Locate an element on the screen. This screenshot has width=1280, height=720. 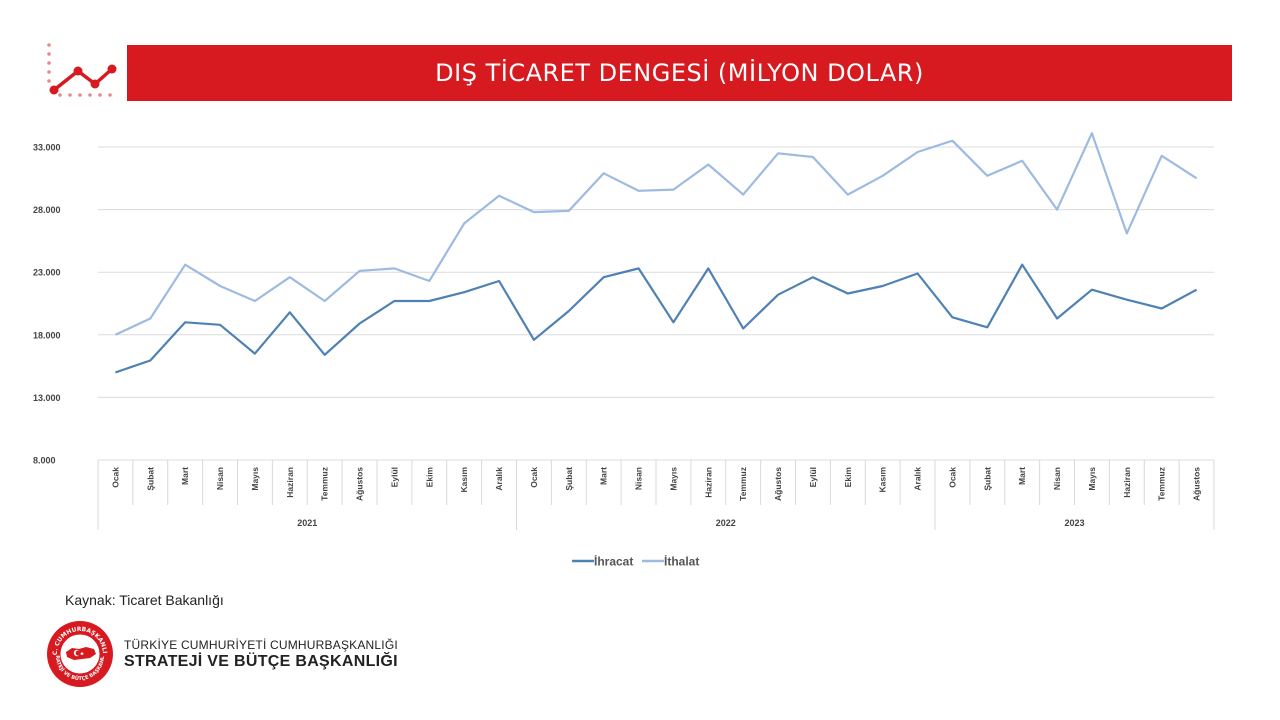
y-tick-label: 8.000 is located at coordinates (44, 461).